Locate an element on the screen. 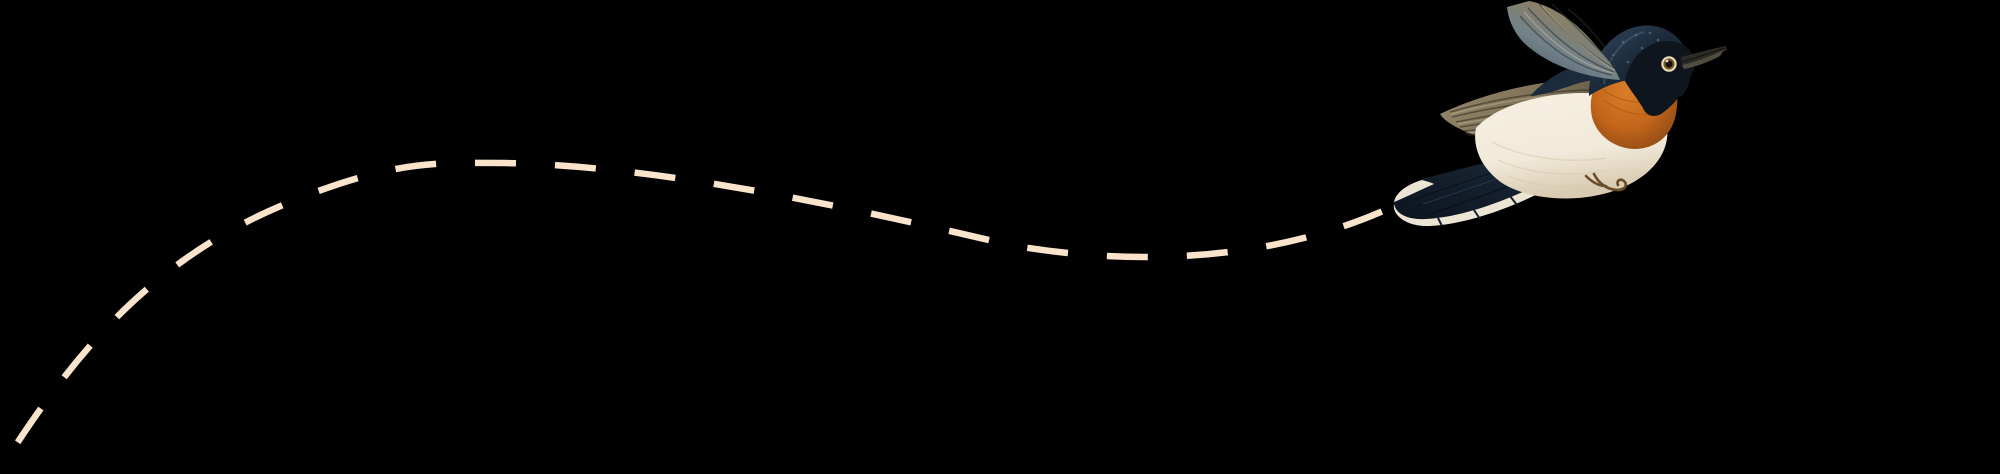 This screenshot has height=474, width=2000. eye is located at coordinates (1669, 64).